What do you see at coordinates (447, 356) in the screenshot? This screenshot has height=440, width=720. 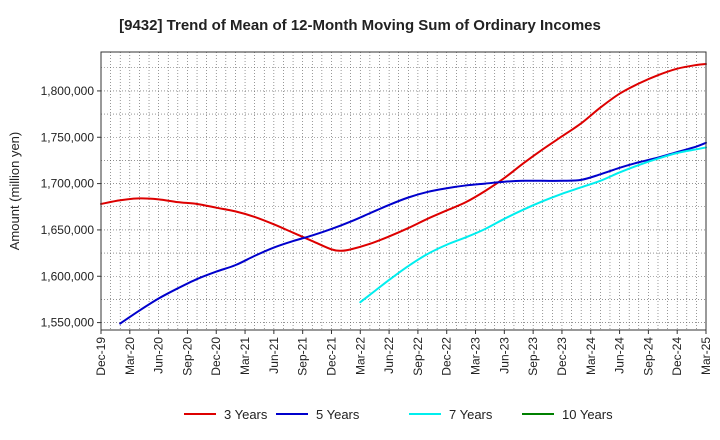 I see `x-tick-label: Dec-22` at bounding box center [447, 356].